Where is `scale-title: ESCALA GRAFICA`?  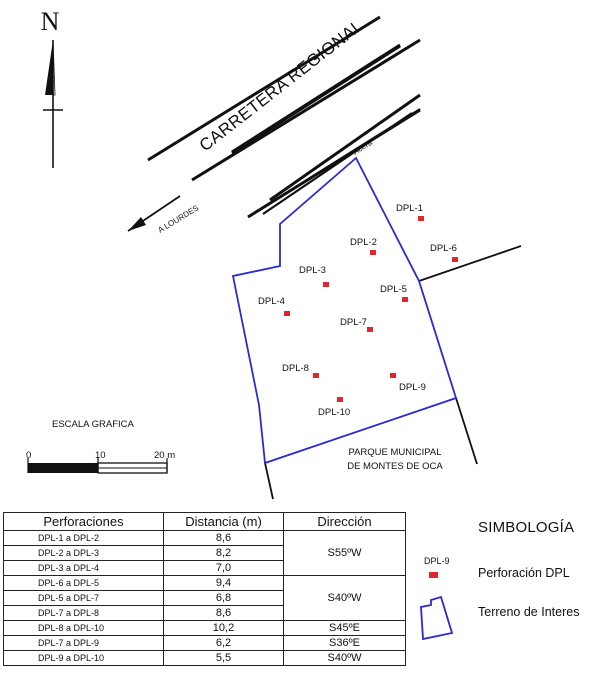
scale-title: ESCALA GRAFICA is located at coordinates (93, 424).